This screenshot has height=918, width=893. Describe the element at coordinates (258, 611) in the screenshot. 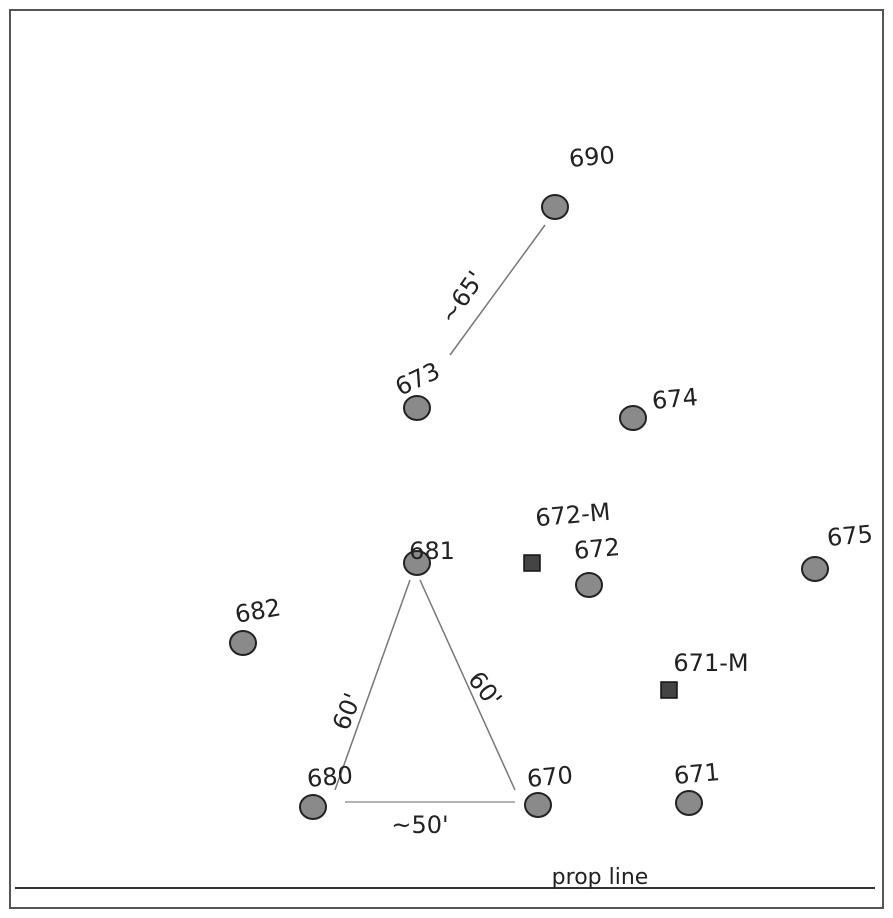

I see `node-label: 682` at that location.